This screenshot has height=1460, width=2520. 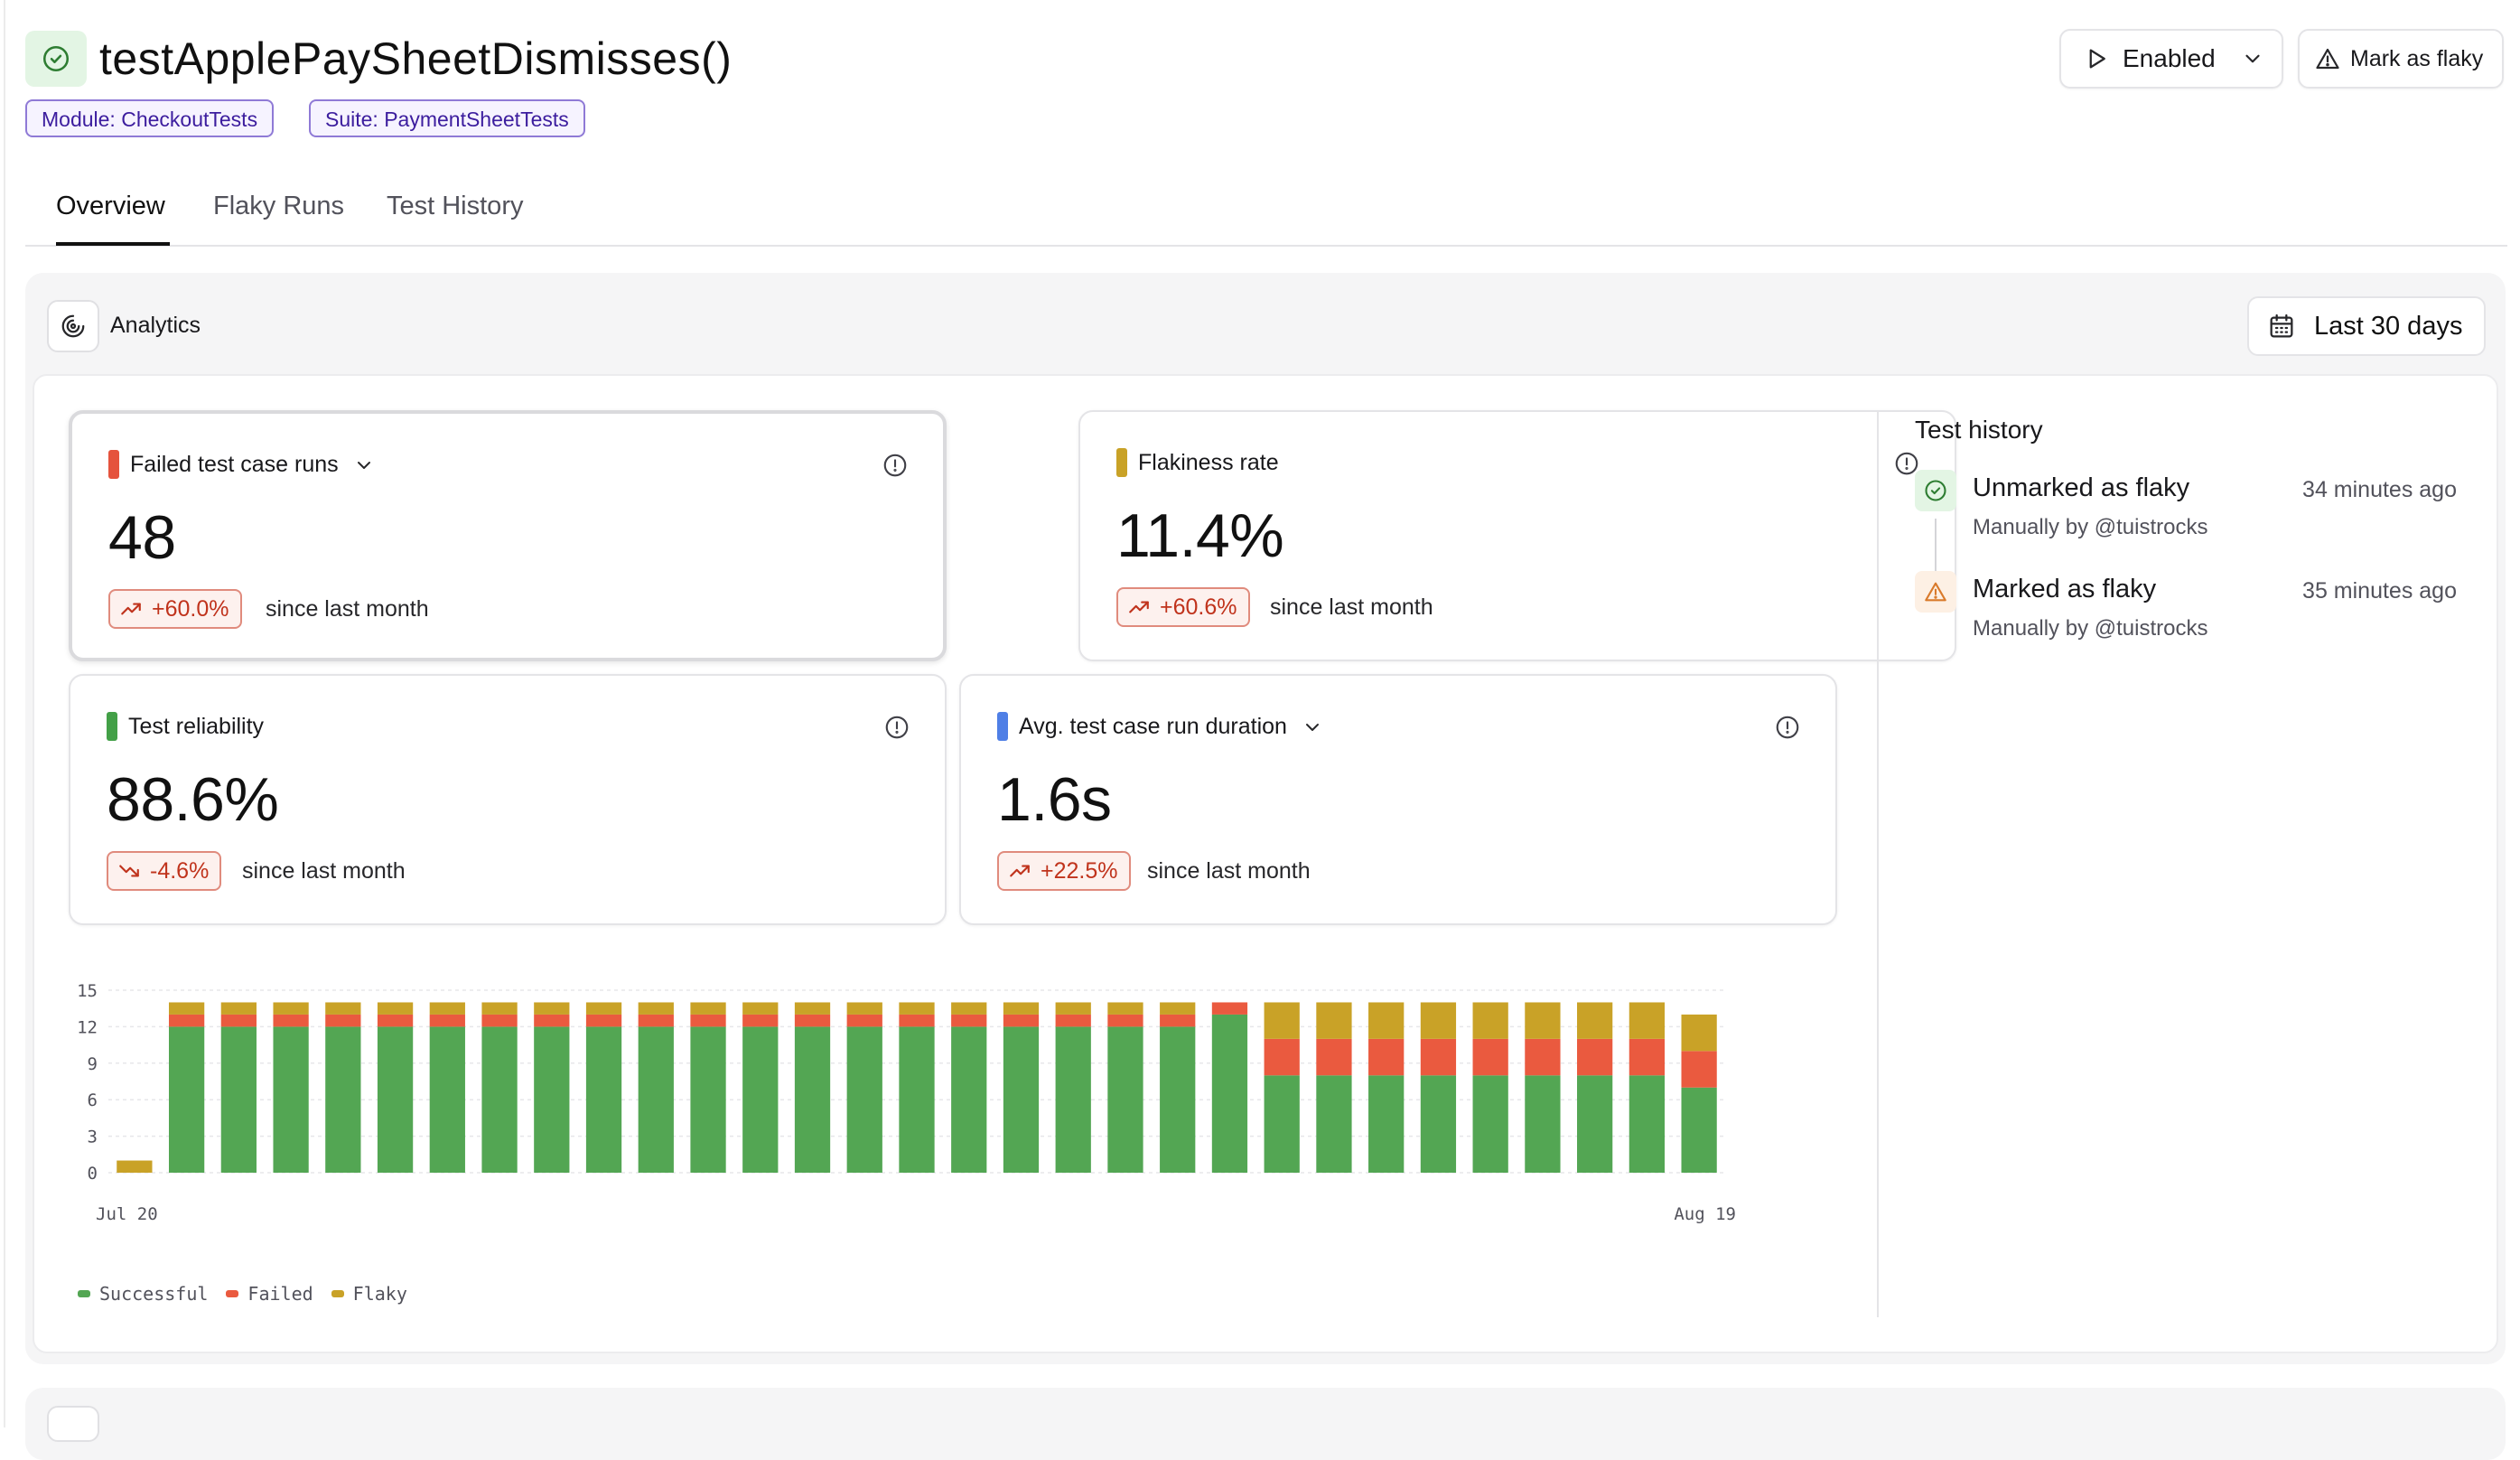 I want to click on enabled-dropdown-button: Enabled, so click(x=2171, y=59).